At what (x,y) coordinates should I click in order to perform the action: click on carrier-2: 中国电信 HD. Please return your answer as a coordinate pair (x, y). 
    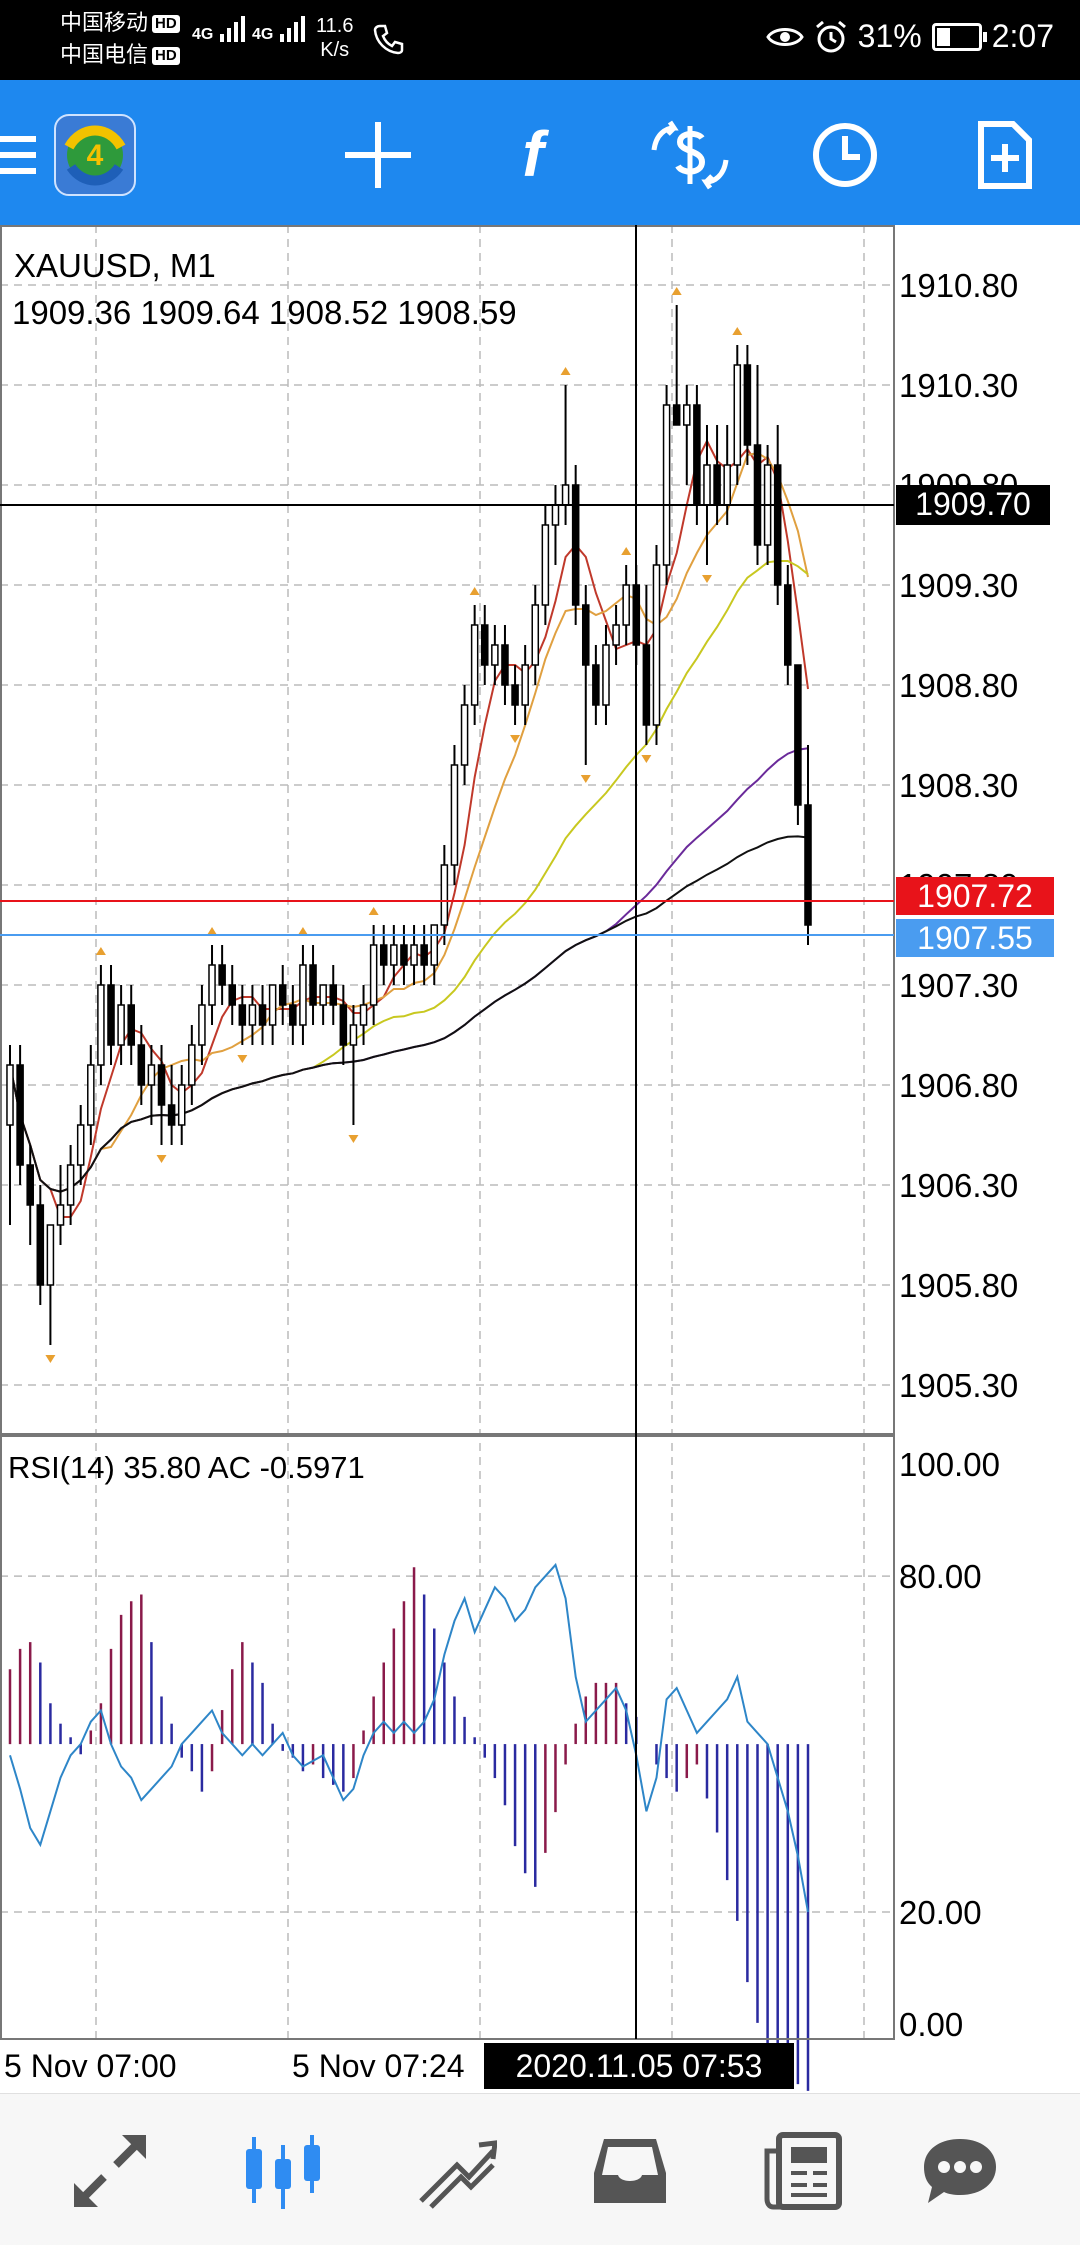
    Looking at the image, I should click on (120, 55).